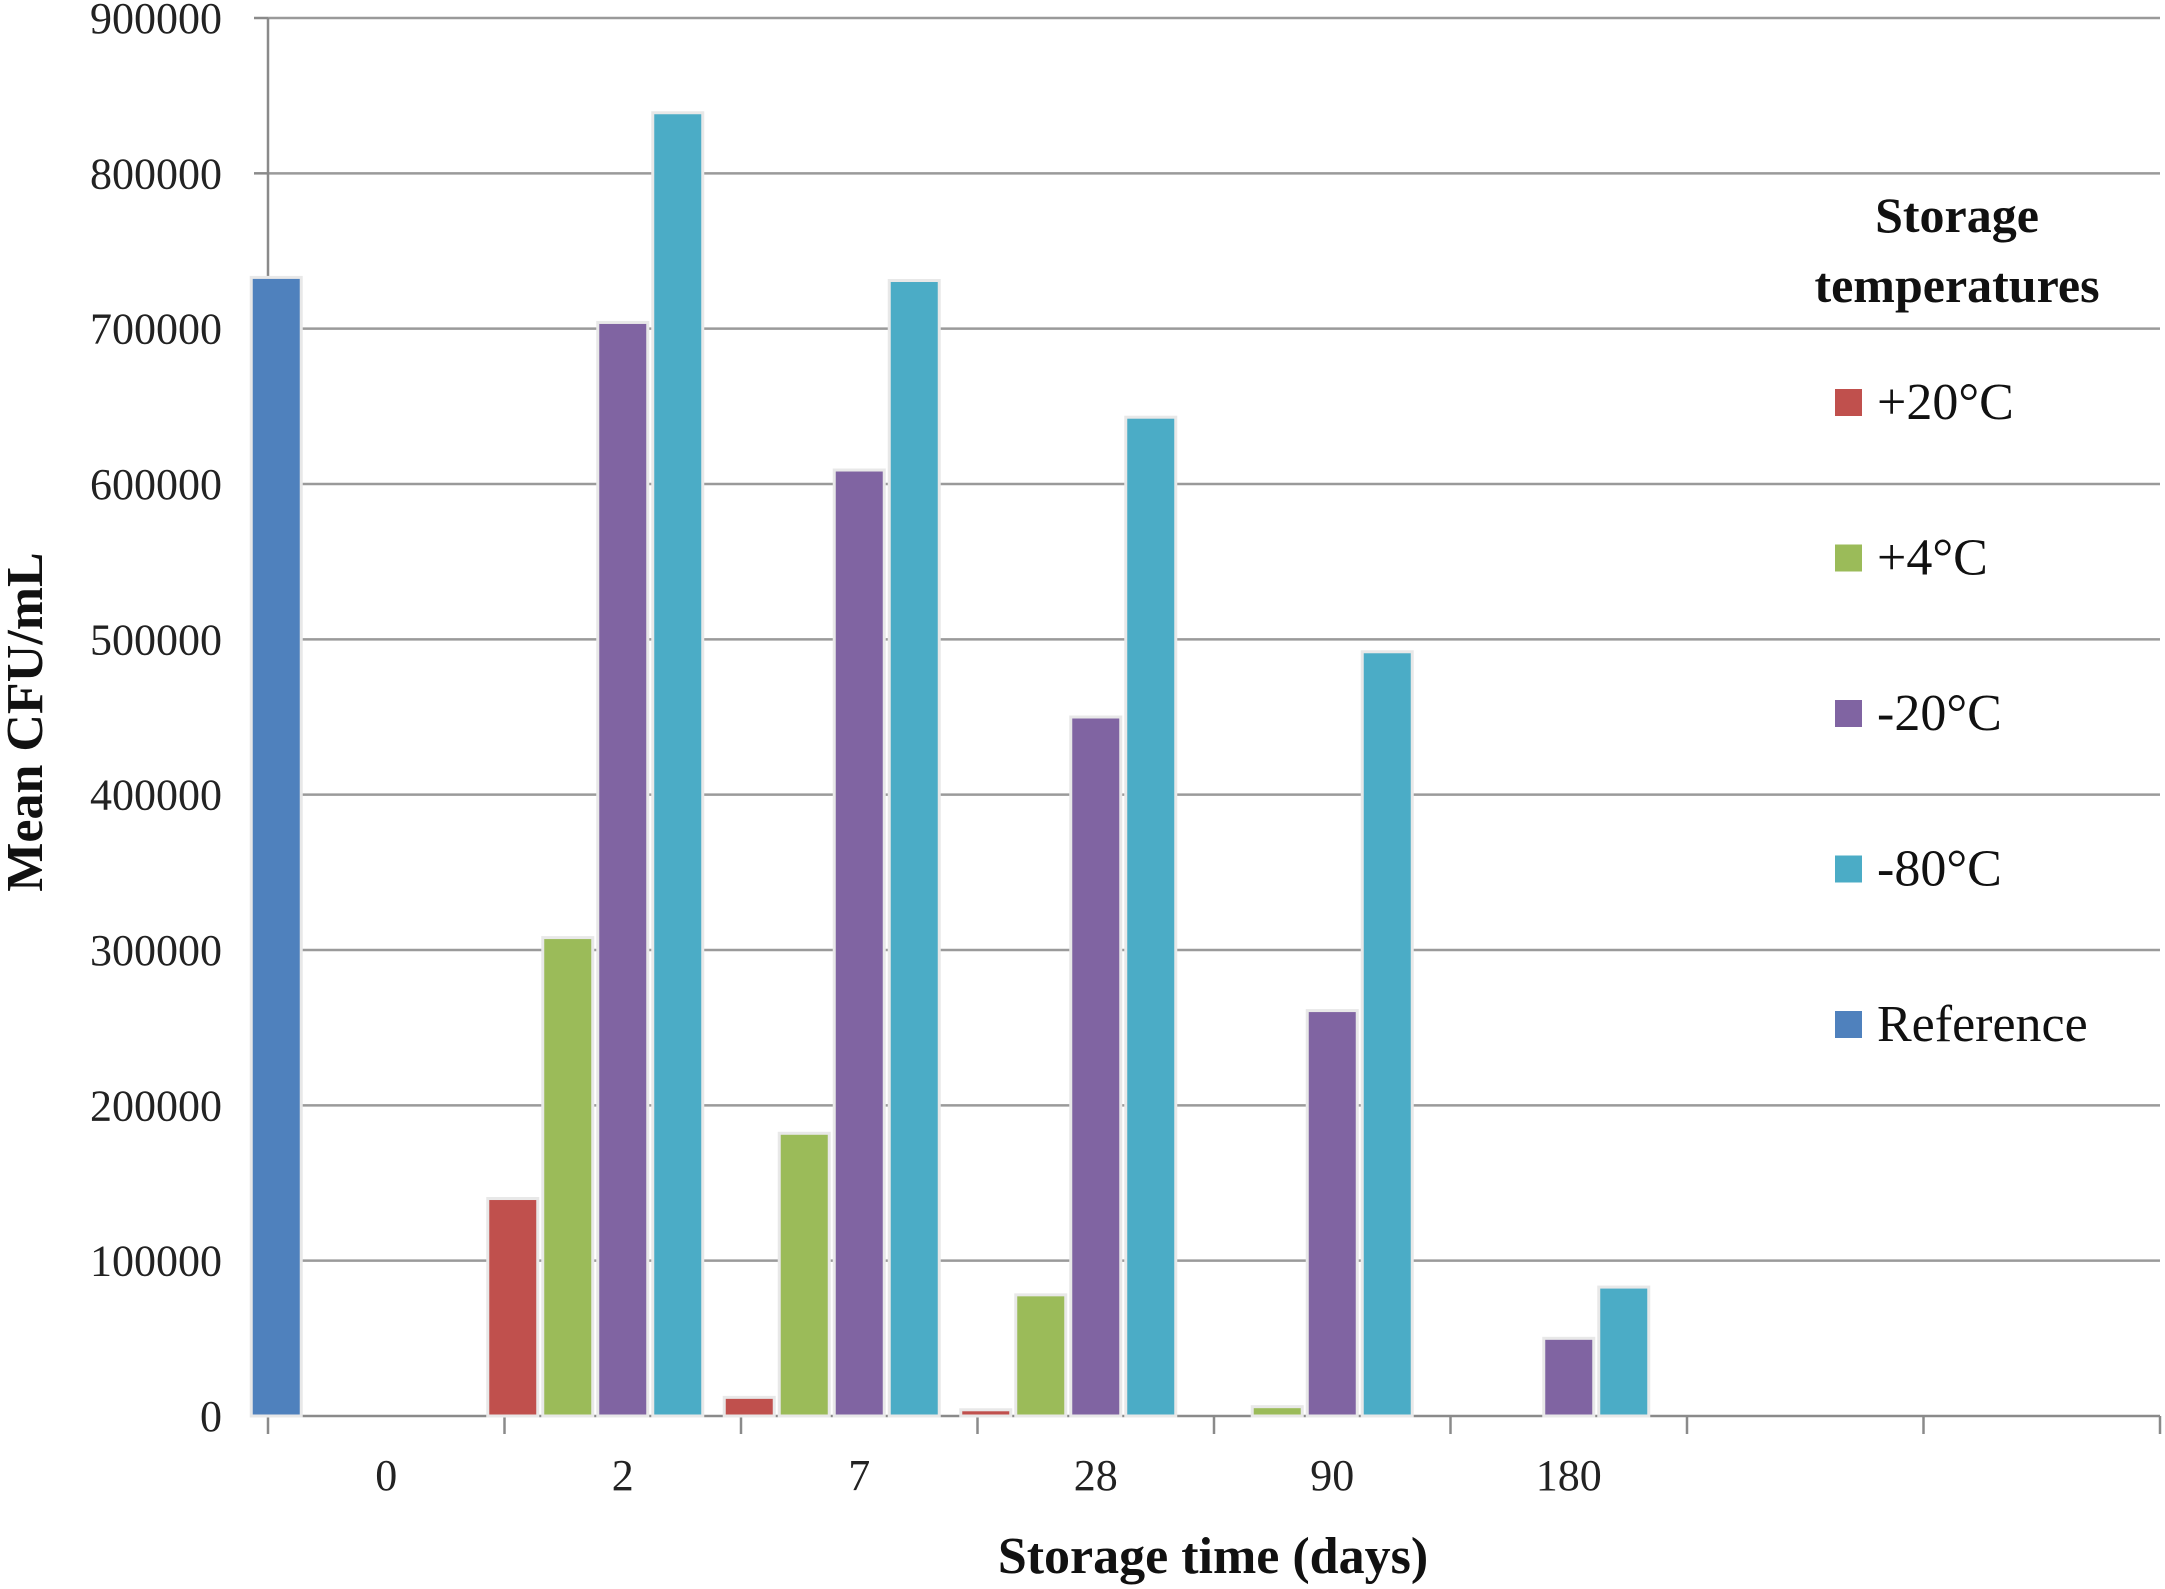  Describe the element at coordinates (988, 1475) in the screenshot. I see `x-tick-labels: 0 2 7 28 90 180` at that location.